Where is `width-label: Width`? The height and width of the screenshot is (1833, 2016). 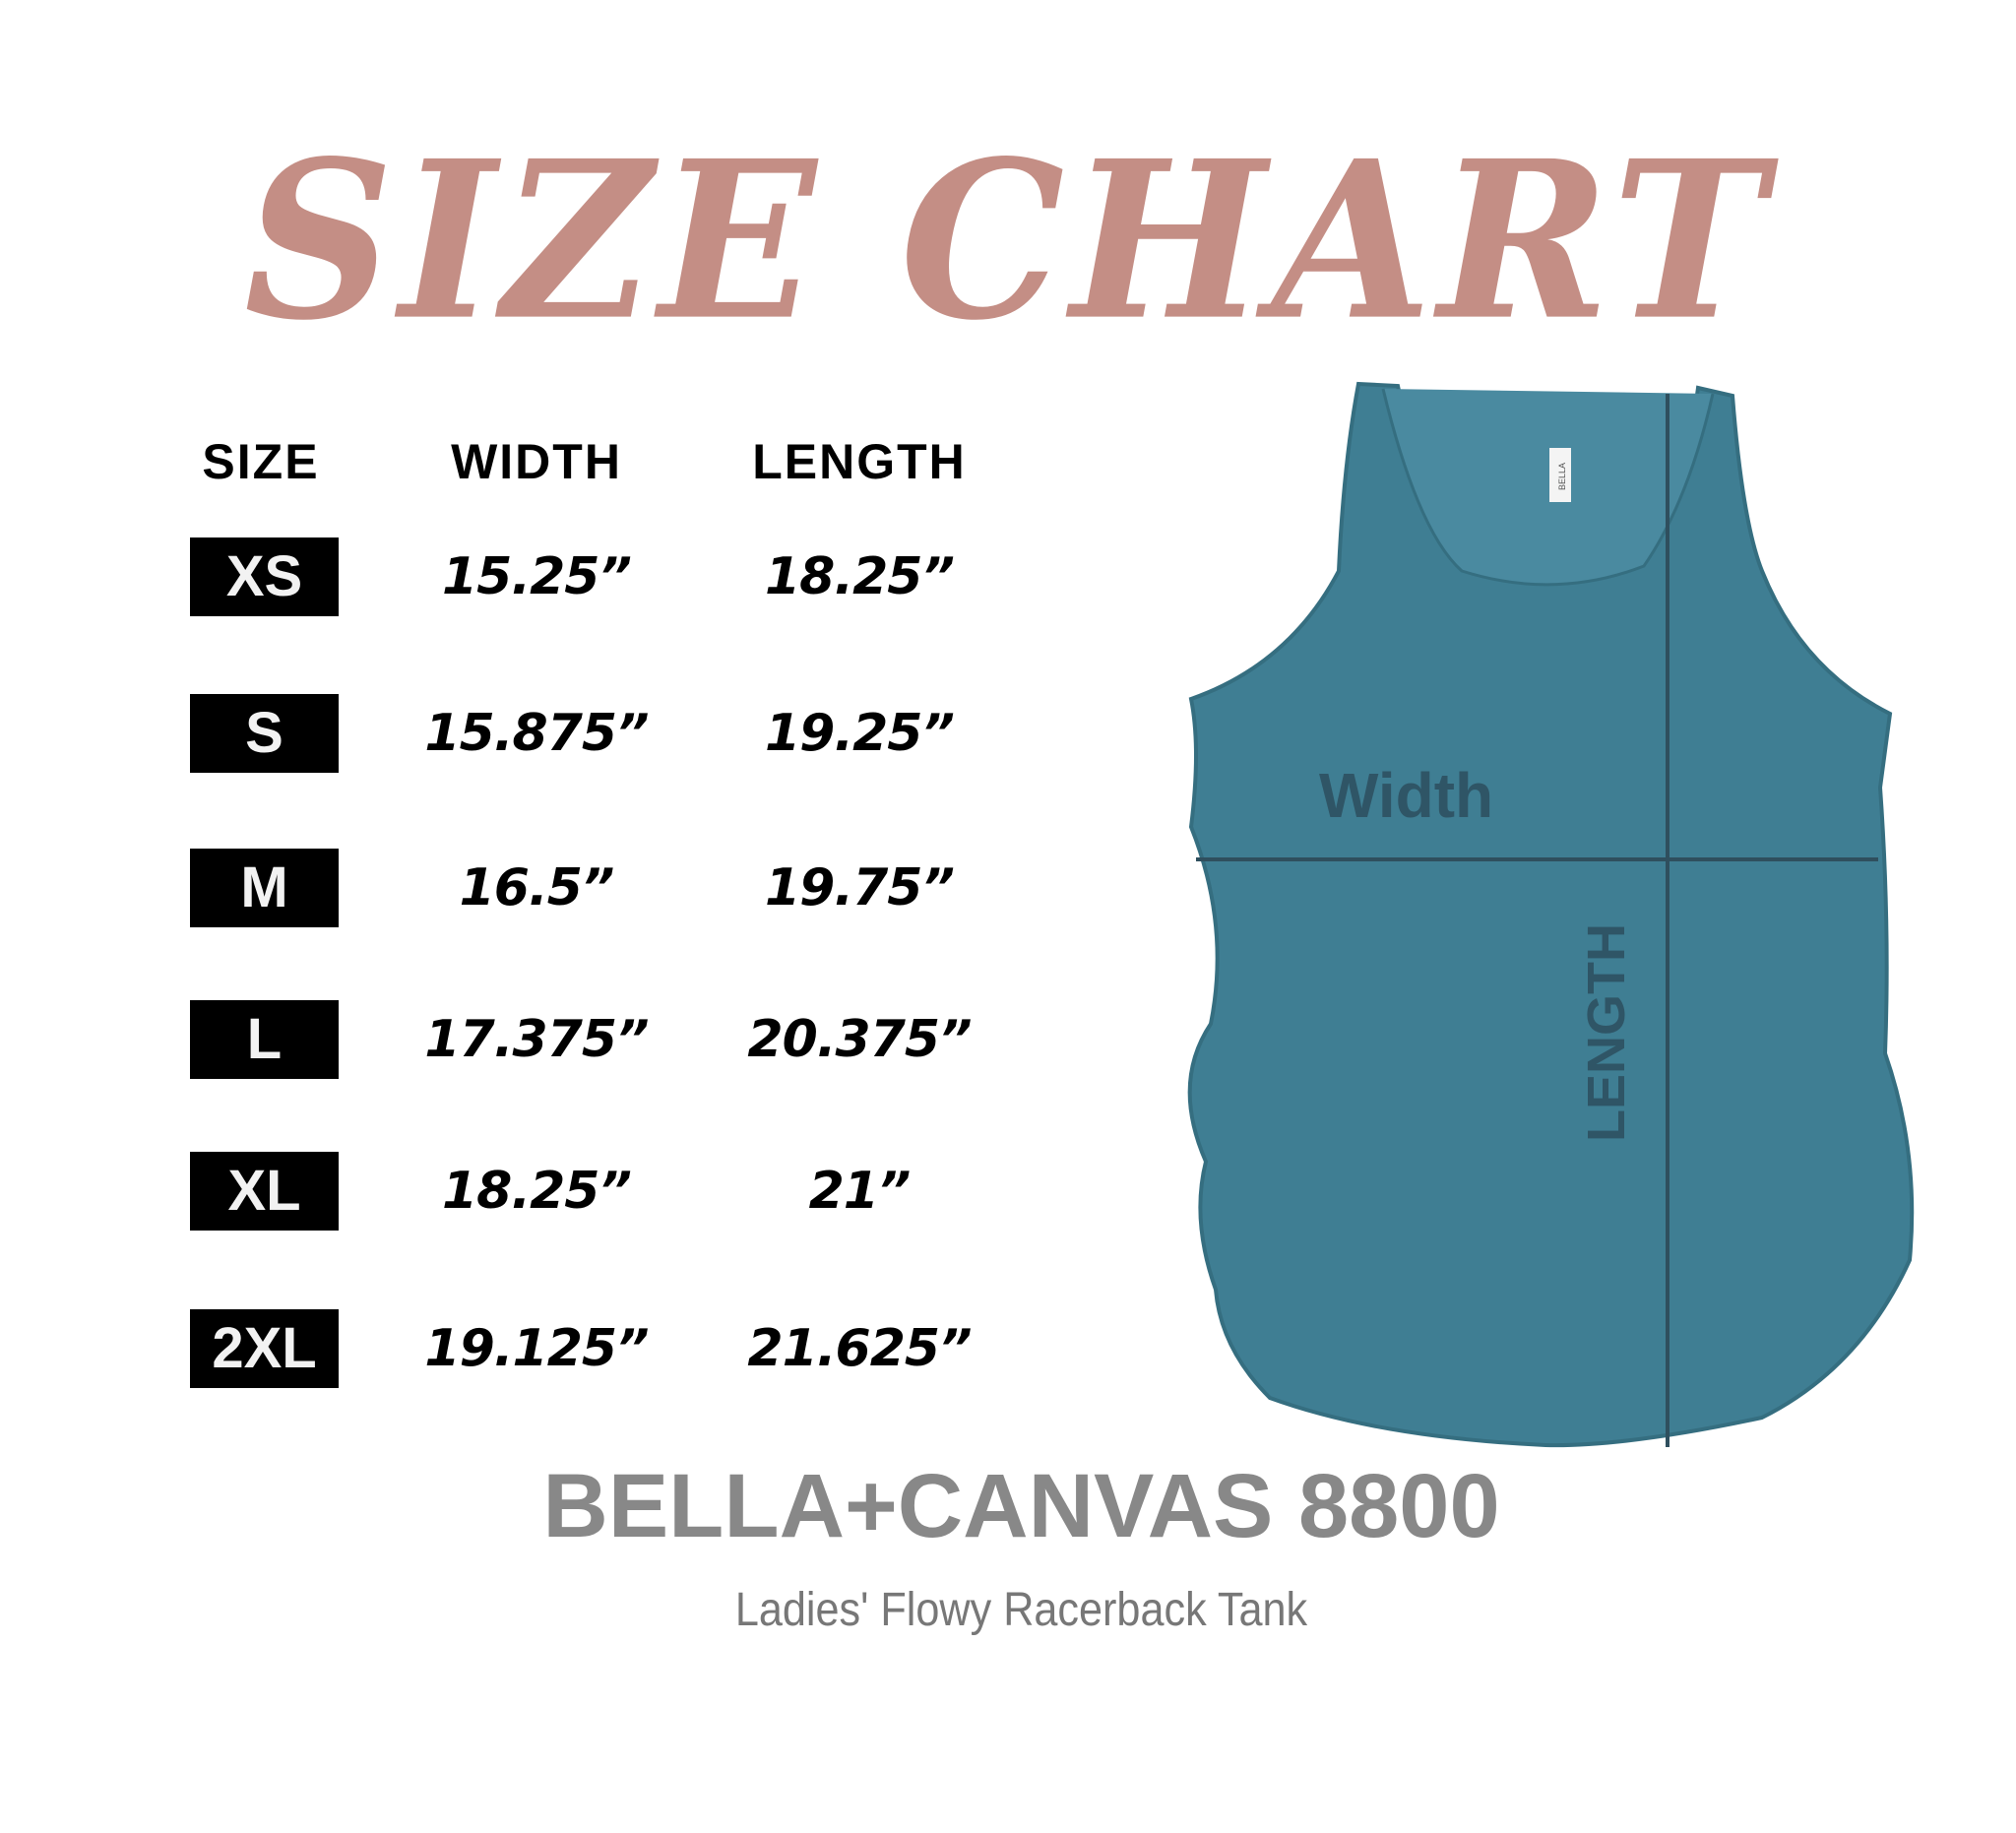
width-label: Width is located at coordinates (1406, 796).